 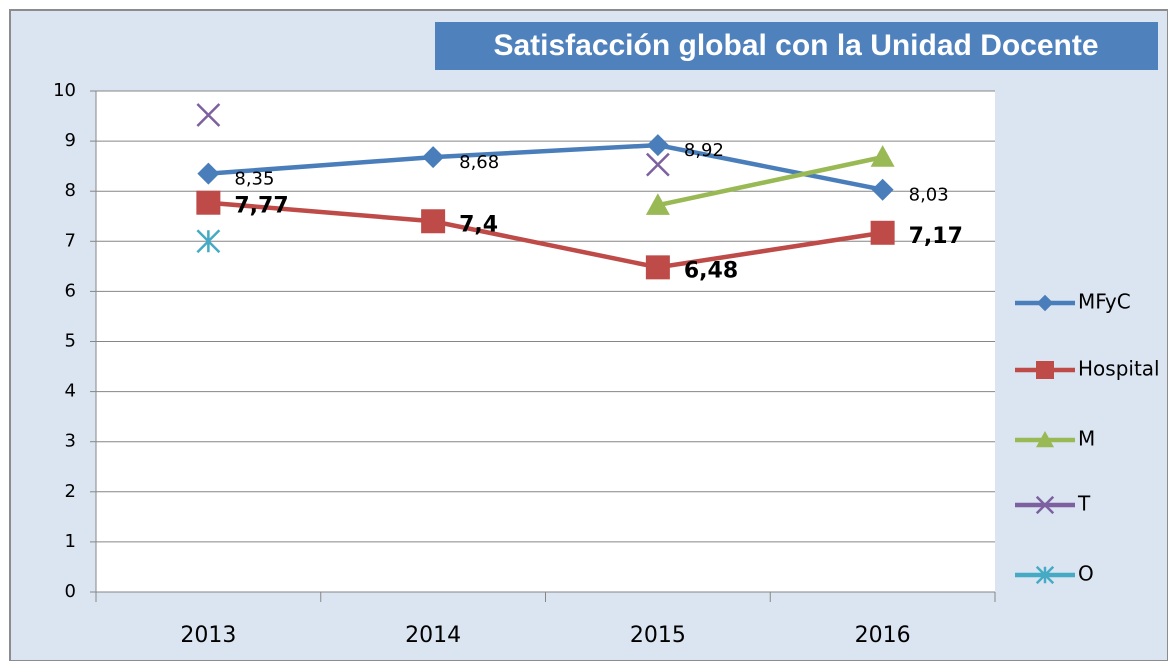 What do you see at coordinates (70, 140) in the screenshot?
I see `y-tick-label: 9` at bounding box center [70, 140].